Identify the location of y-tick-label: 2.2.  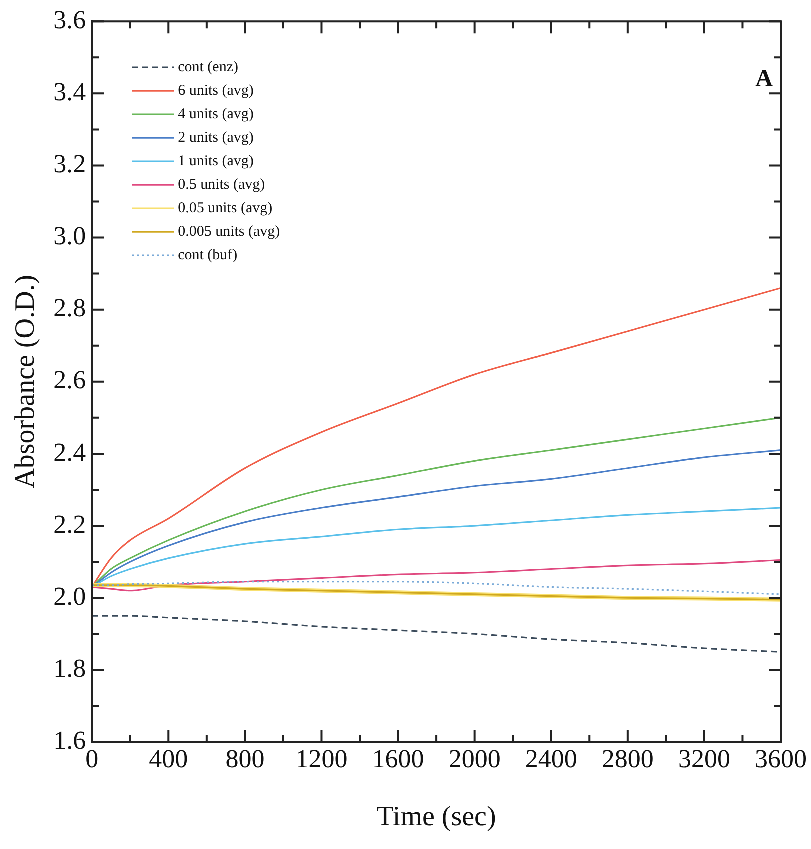
(70, 524).